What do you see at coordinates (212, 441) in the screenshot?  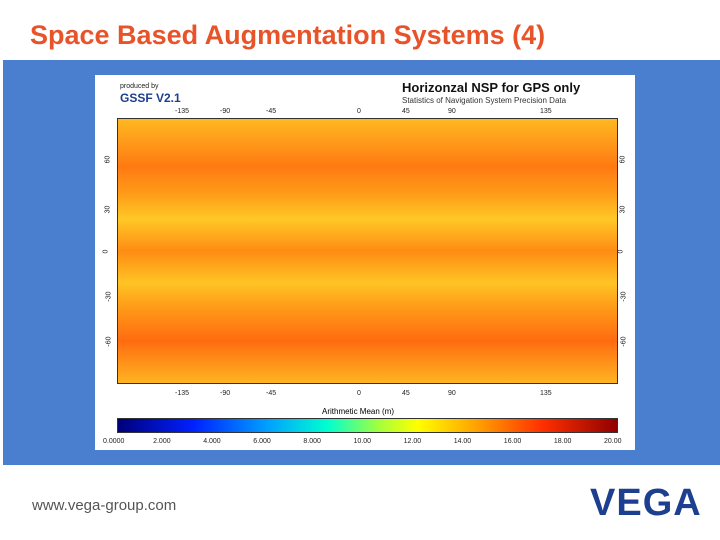 I see `colorbar-tick-label: 4.000` at bounding box center [212, 441].